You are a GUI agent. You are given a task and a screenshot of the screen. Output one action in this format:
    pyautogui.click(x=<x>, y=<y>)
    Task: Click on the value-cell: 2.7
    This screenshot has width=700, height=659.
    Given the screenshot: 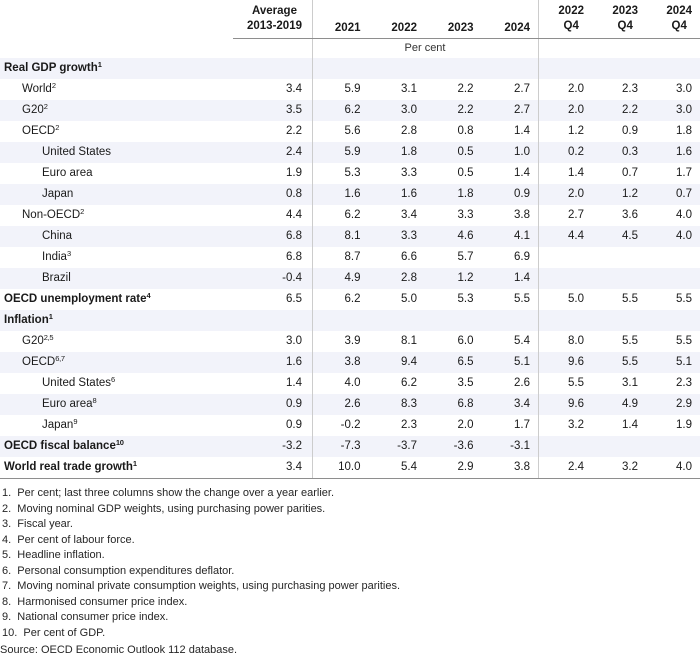 What is the action you would take?
    pyautogui.click(x=522, y=110)
    